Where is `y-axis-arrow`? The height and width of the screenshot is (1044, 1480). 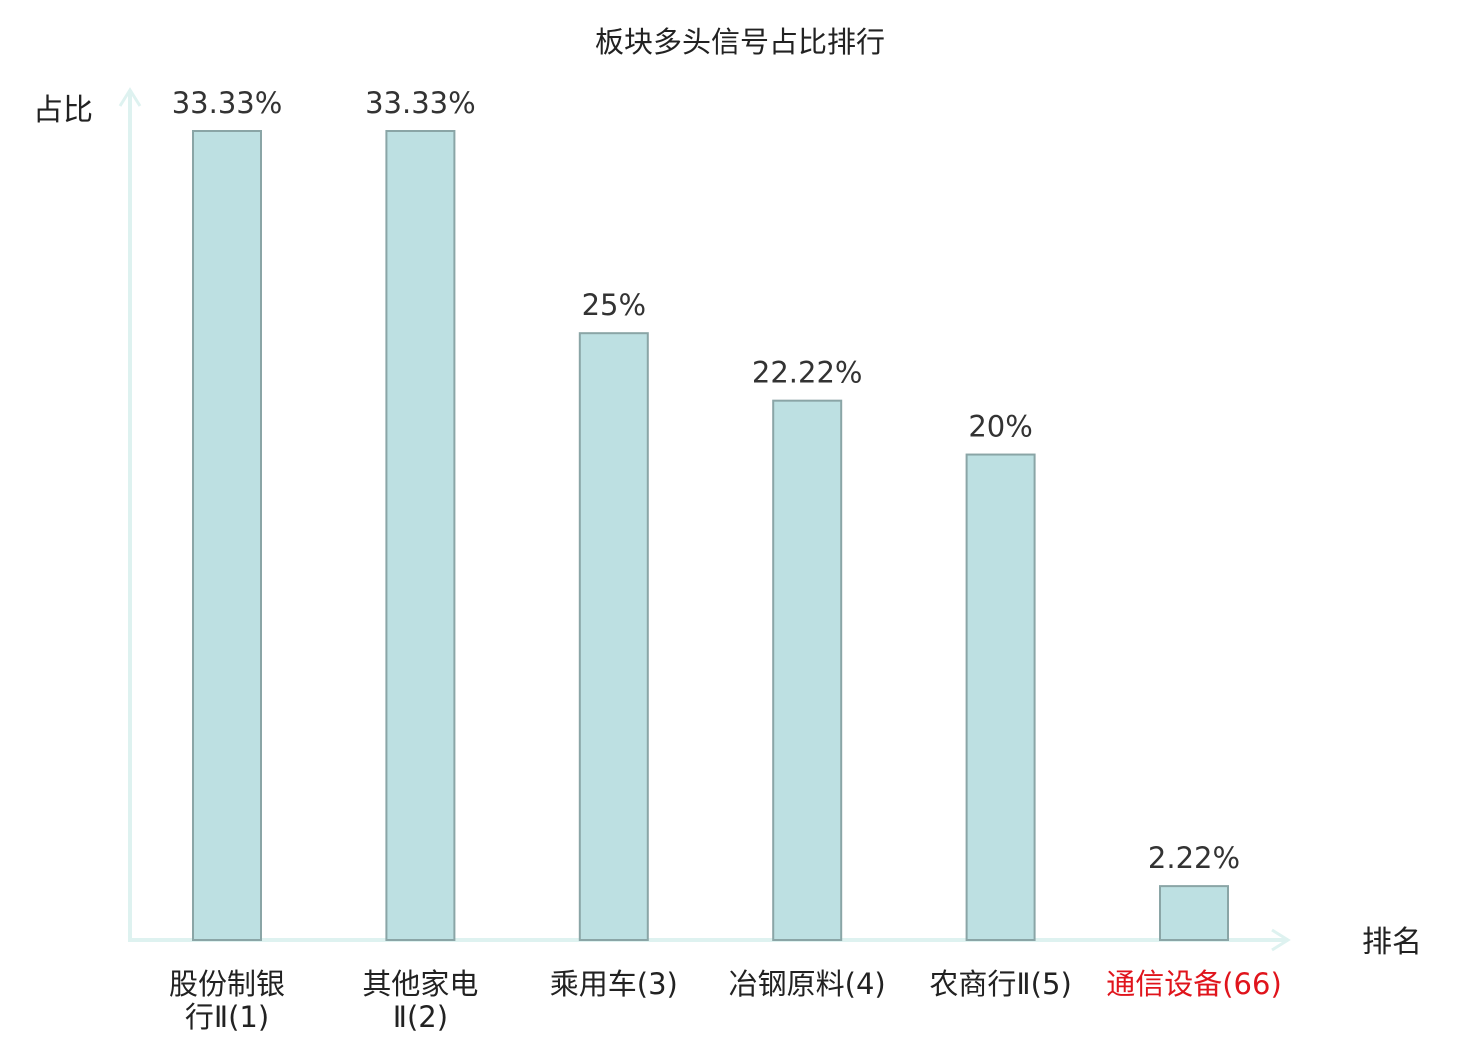
y-axis-arrow is located at coordinates (130, 97).